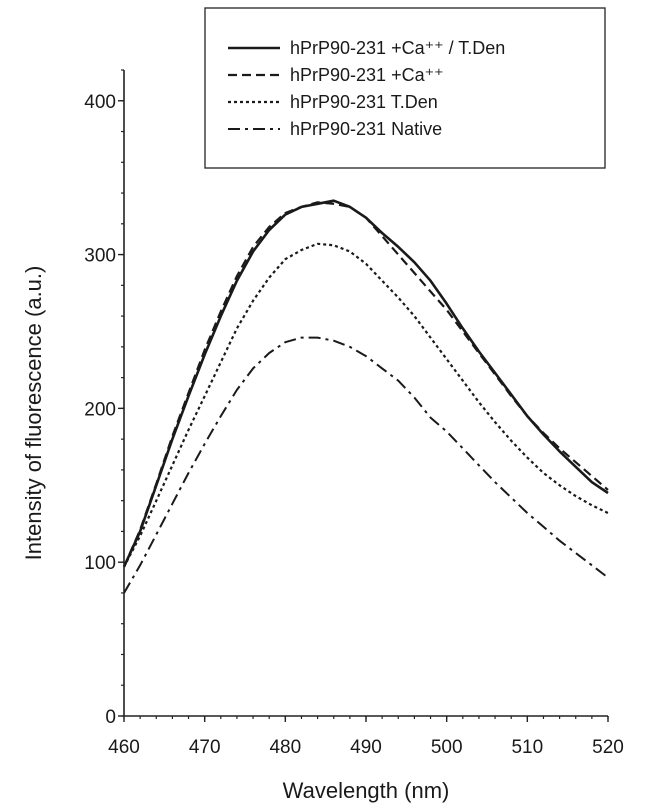 This screenshot has height=809, width=646. I want to click on legend-label: hPrP90-231 +Ca⁺⁺ / T.Den, so click(397, 48).